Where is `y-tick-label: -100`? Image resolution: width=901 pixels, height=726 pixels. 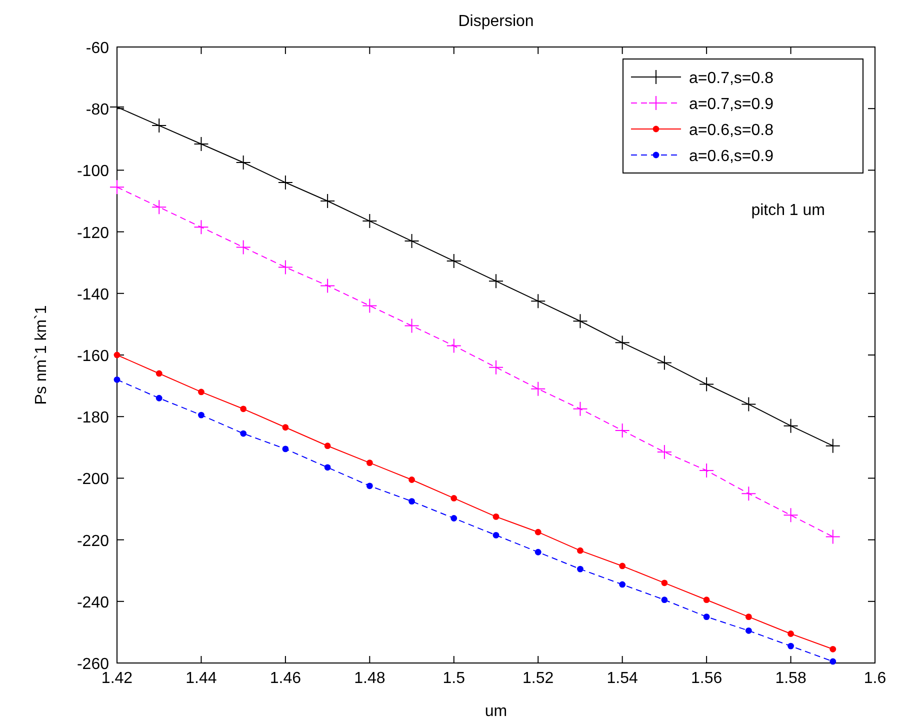 y-tick-label: -100 is located at coordinates (93, 171).